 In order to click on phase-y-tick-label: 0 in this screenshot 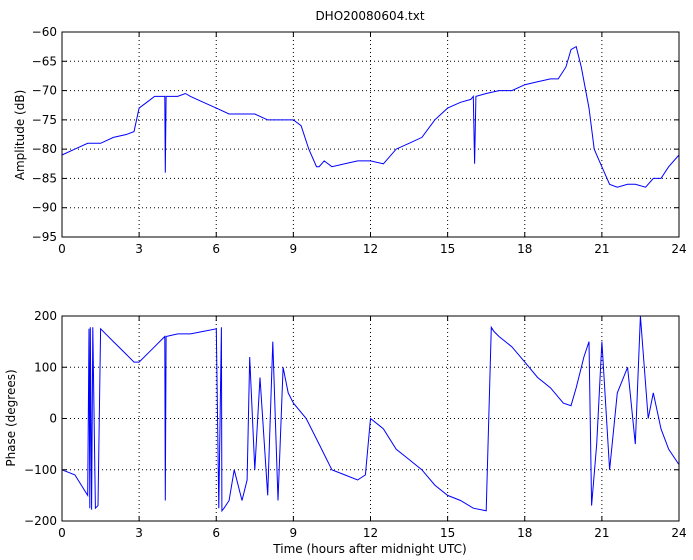, I will do `click(53, 419)`.